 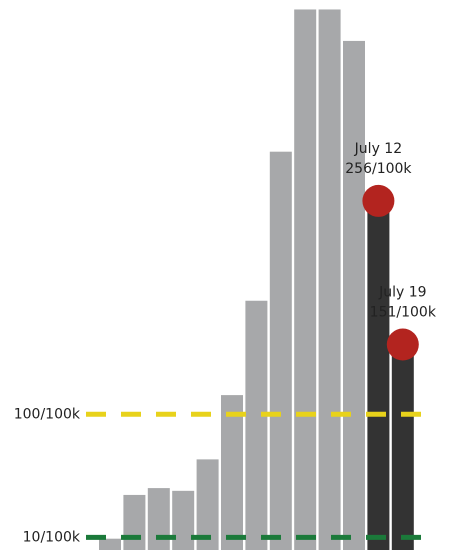 What do you see at coordinates (47, 414) in the screenshot?
I see `reference-label: 100/100k` at bounding box center [47, 414].